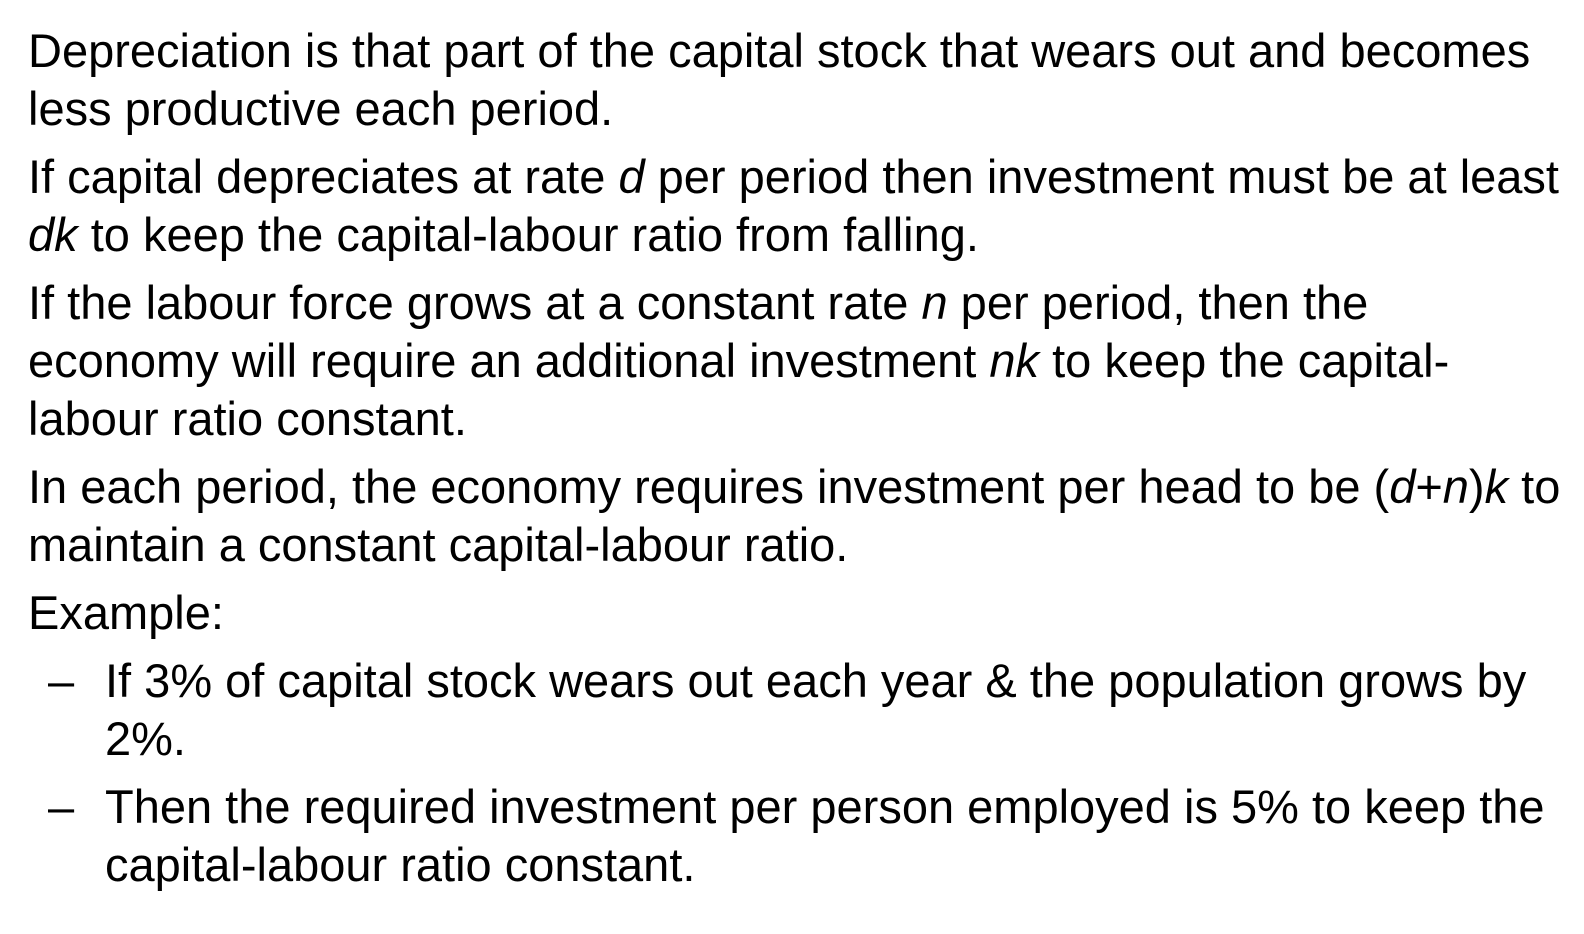 The image size is (1584, 934). I want to click on variable-nk: nk, so click(1014, 360).